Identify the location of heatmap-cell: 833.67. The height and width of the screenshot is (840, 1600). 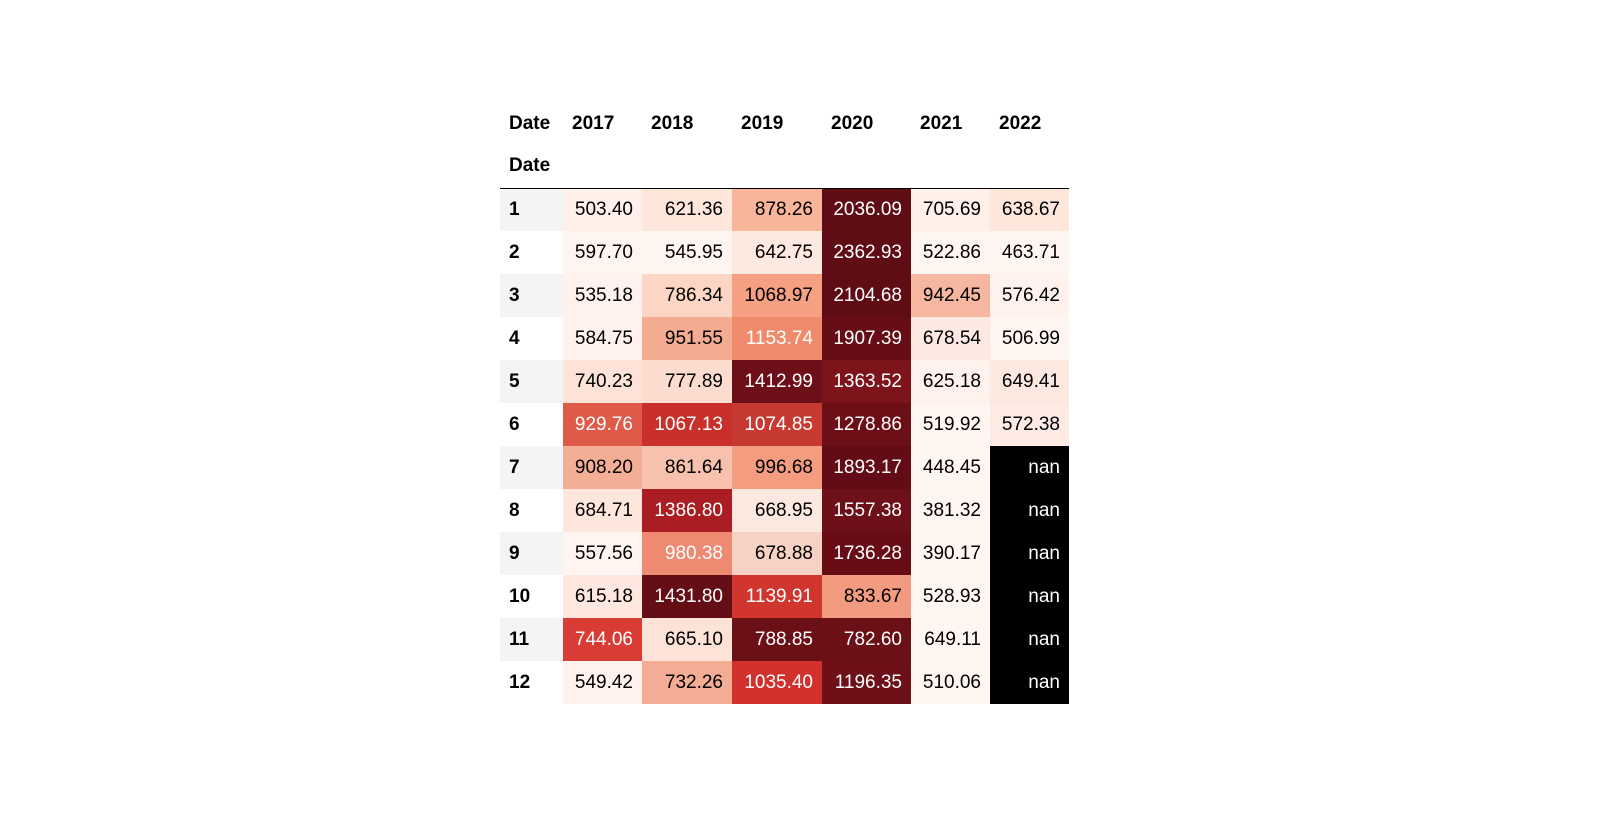
(866, 596).